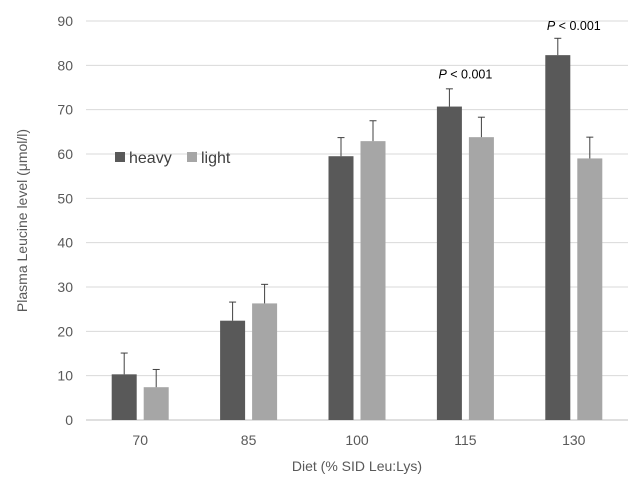 The height and width of the screenshot is (479, 641). Describe the element at coordinates (65, 376) in the screenshot. I see `y-tick-label: 10` at that location.